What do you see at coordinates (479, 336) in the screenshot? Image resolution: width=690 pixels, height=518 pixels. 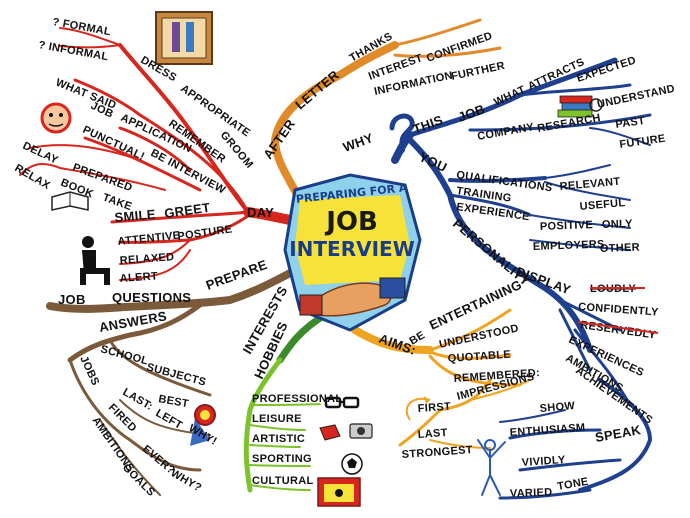 I see `understood-label: UNDERSTOOD` at bounding box center [479, 336].